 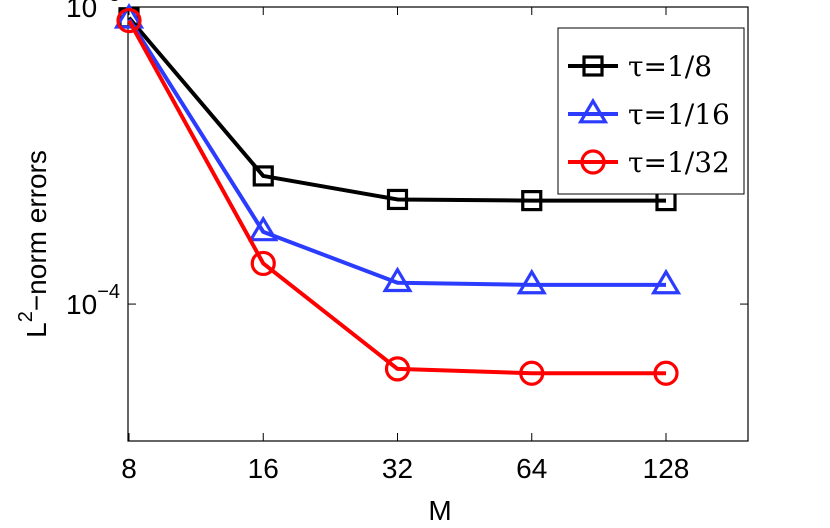 What do you see at coordinates (93, 300) in the screenshot?
I see `y-tick-label: 10−4` at bounding box center [93, 300].